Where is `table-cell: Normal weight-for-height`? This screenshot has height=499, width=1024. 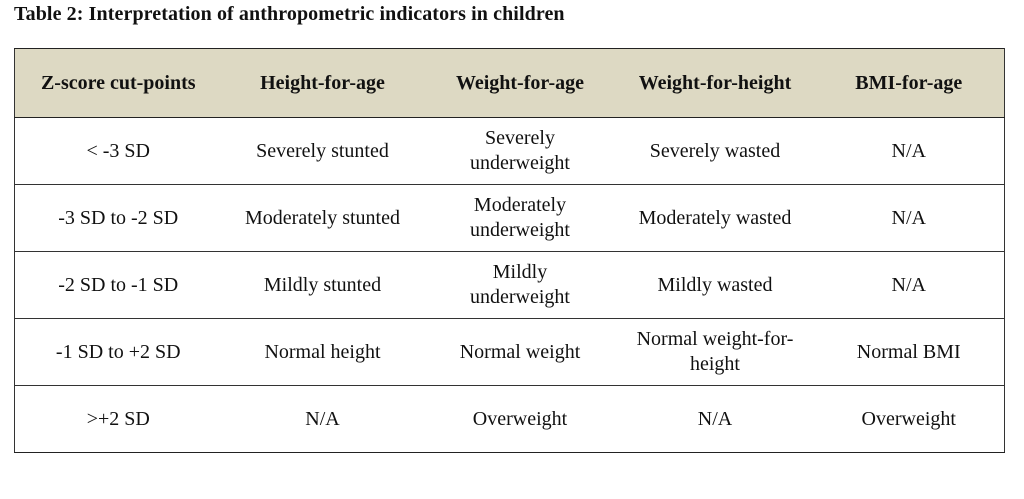 table-cell: Normal weight-for-height is located at coordinates (715, 352).